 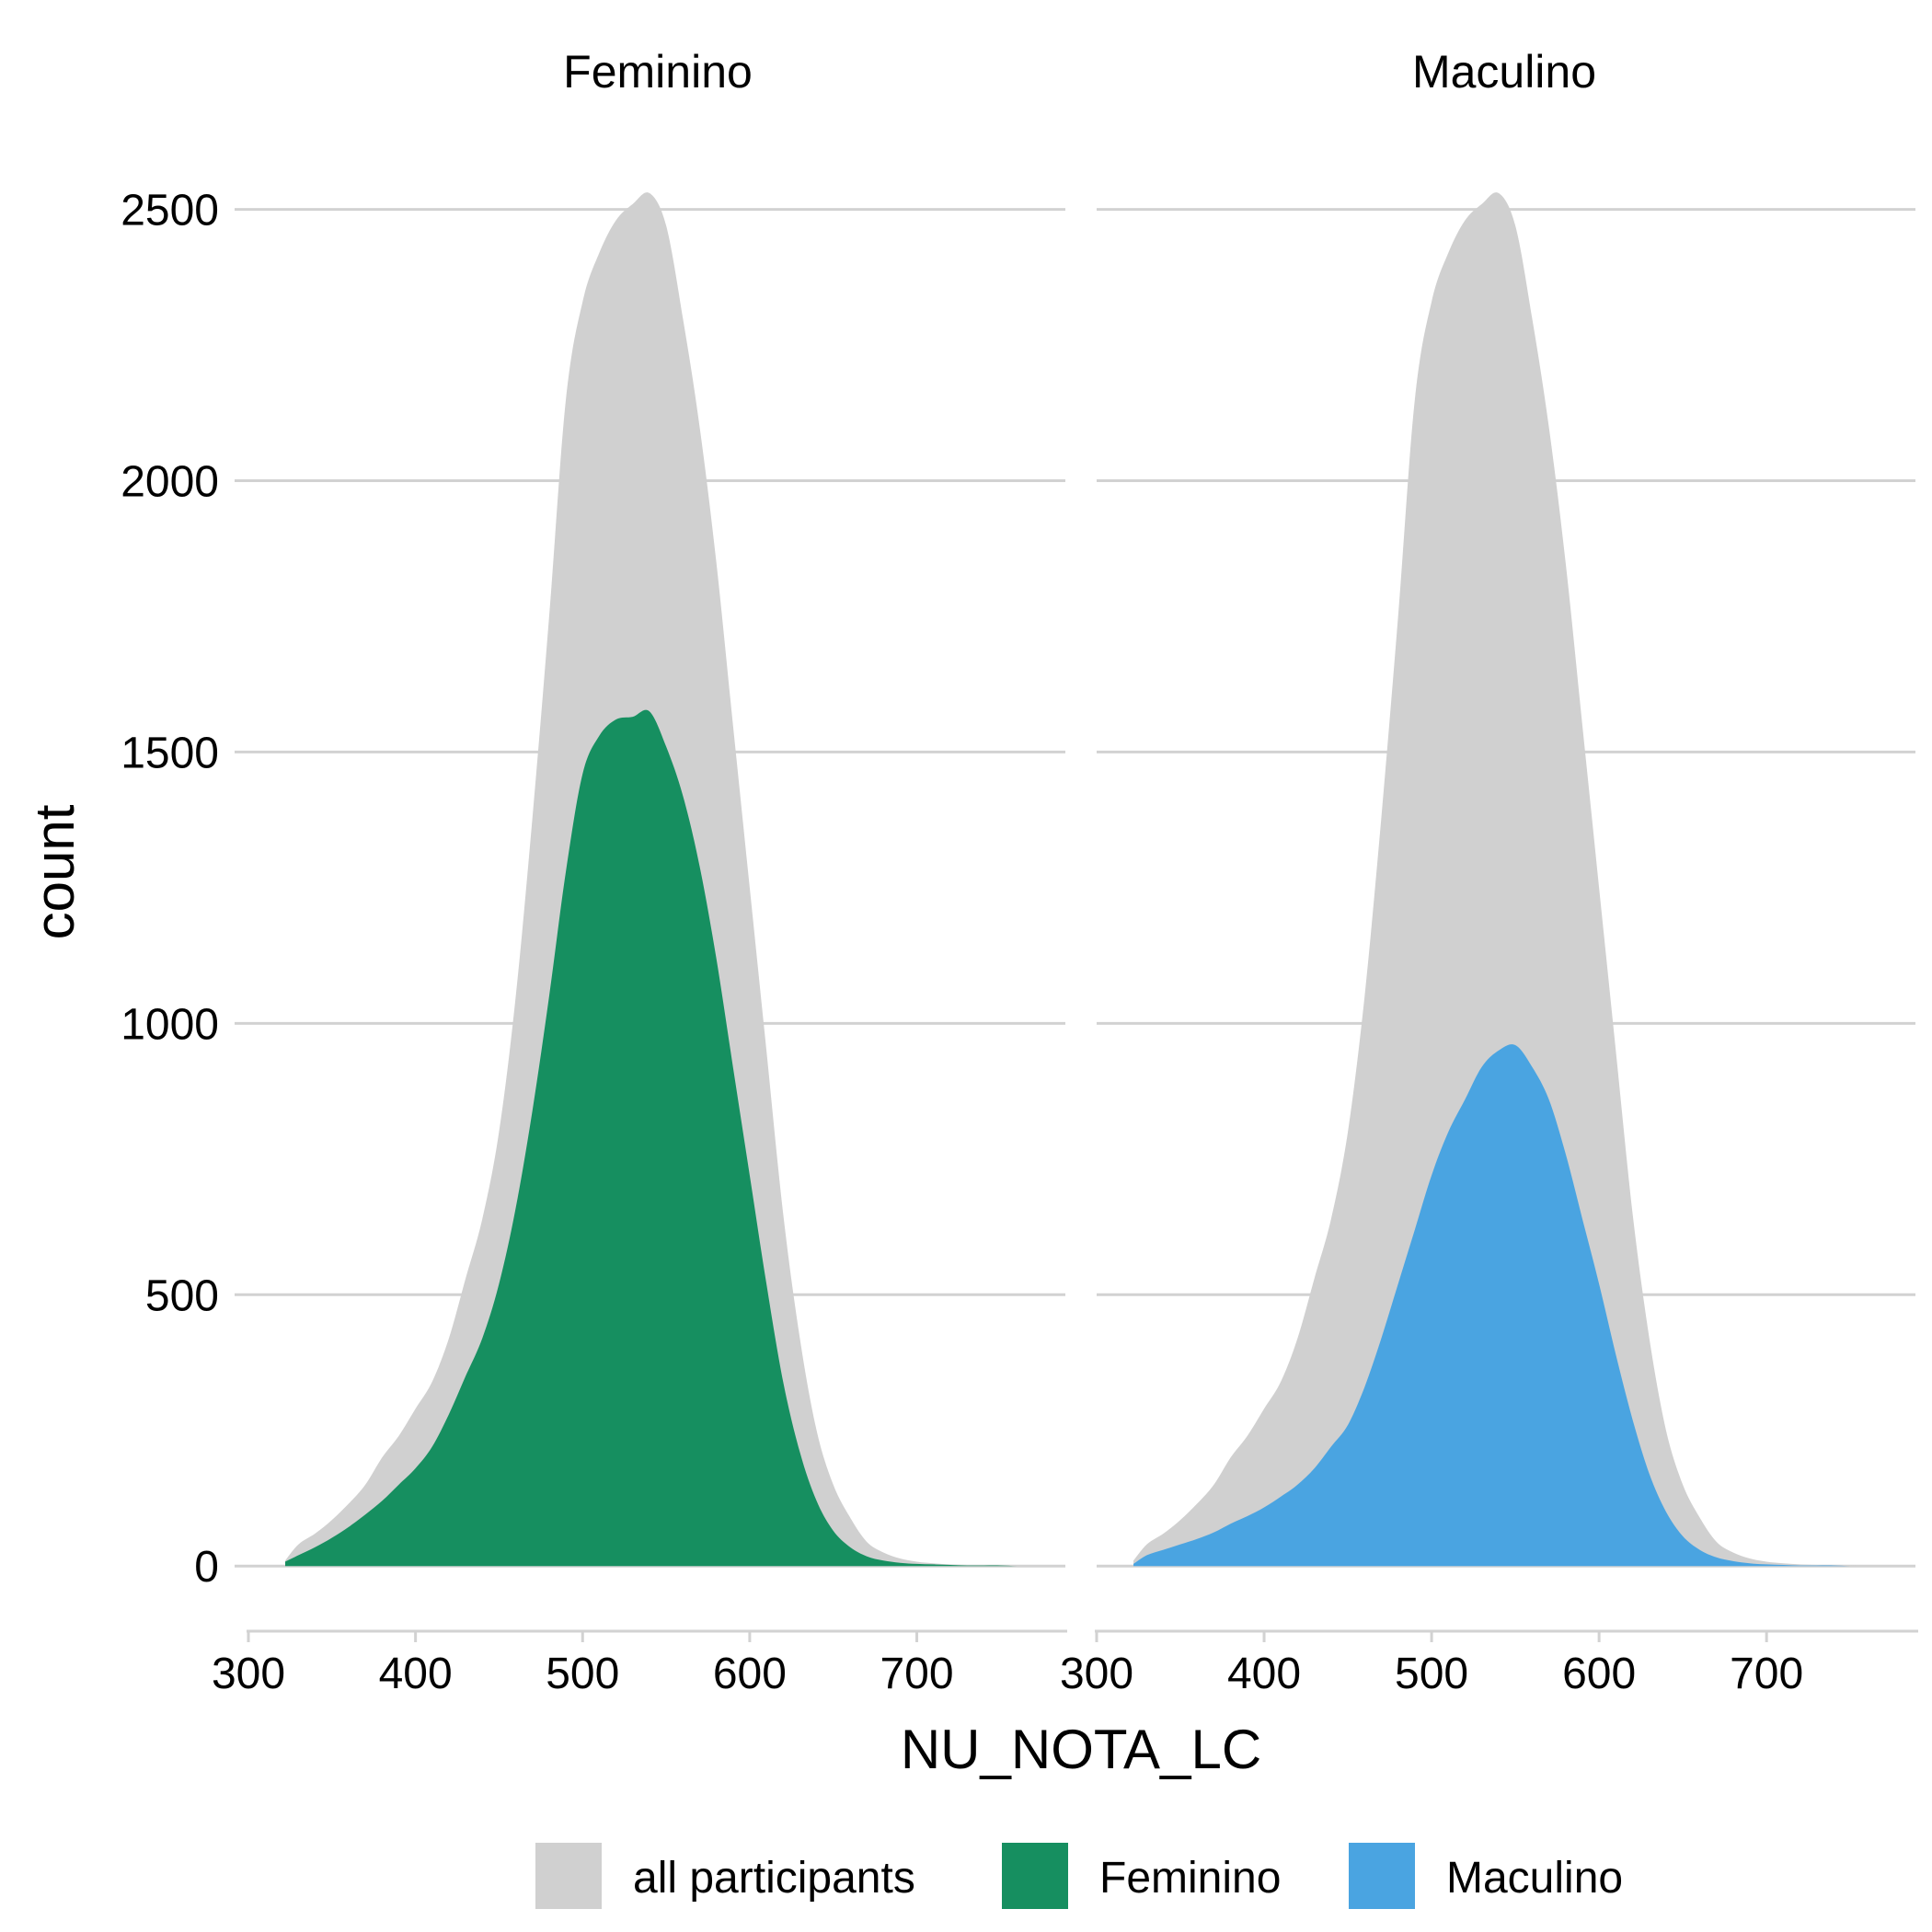 I want to click on y-tick-label: 2000, so click(x=170, y=482).